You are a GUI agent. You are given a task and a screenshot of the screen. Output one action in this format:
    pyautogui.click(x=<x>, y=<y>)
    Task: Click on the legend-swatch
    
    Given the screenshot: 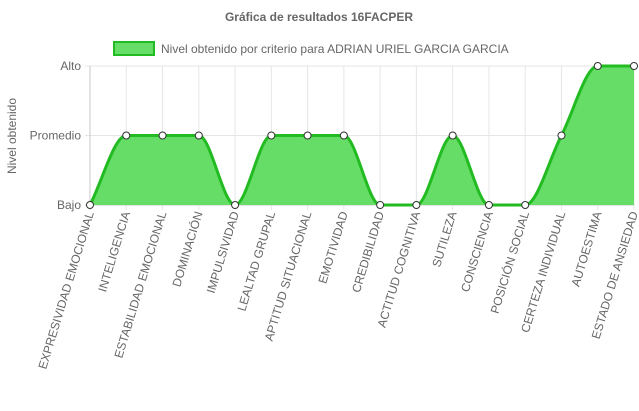 What is the action you would take?
    pyautogui.click(x=134, y=48)
    